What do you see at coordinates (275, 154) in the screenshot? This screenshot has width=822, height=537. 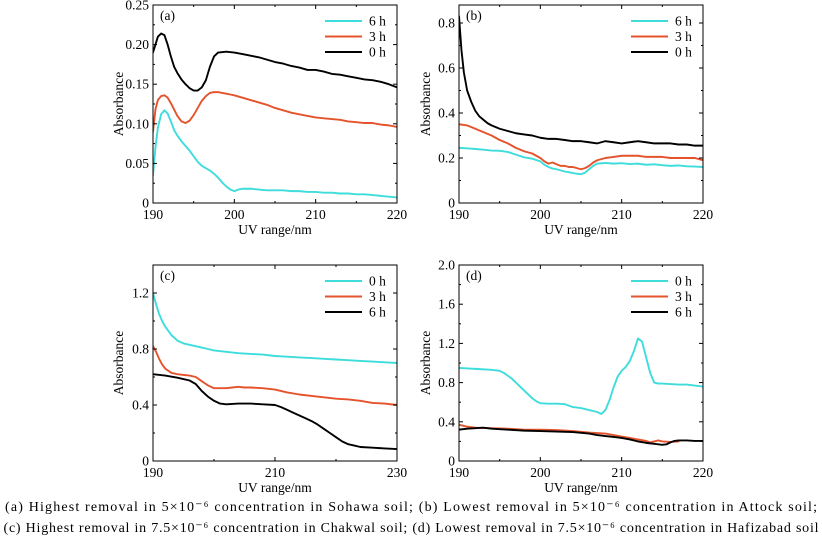 I see `chart-a-series-line-6h` at bounding box center [275, 154].